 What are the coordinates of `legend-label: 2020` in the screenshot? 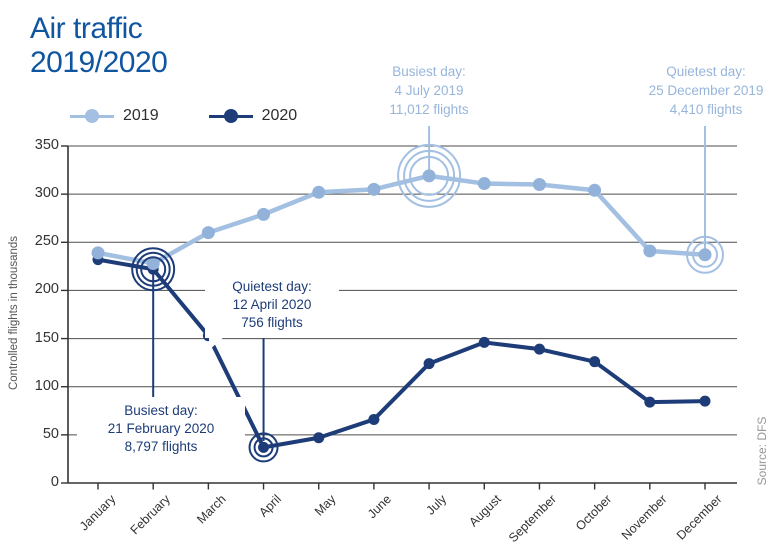 It's located at (279, 115).